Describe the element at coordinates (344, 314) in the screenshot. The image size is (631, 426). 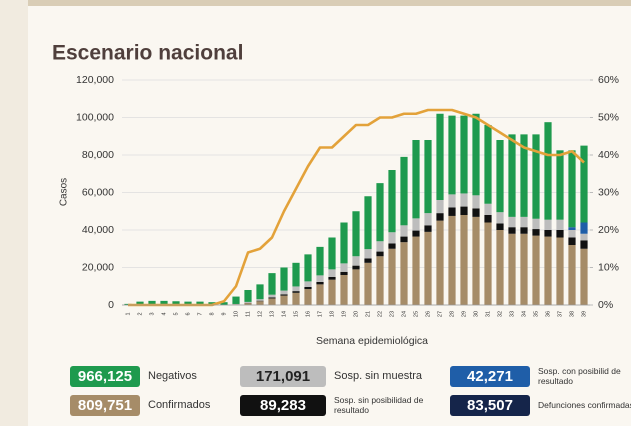
I see `x-tick-label: 19` at that location.